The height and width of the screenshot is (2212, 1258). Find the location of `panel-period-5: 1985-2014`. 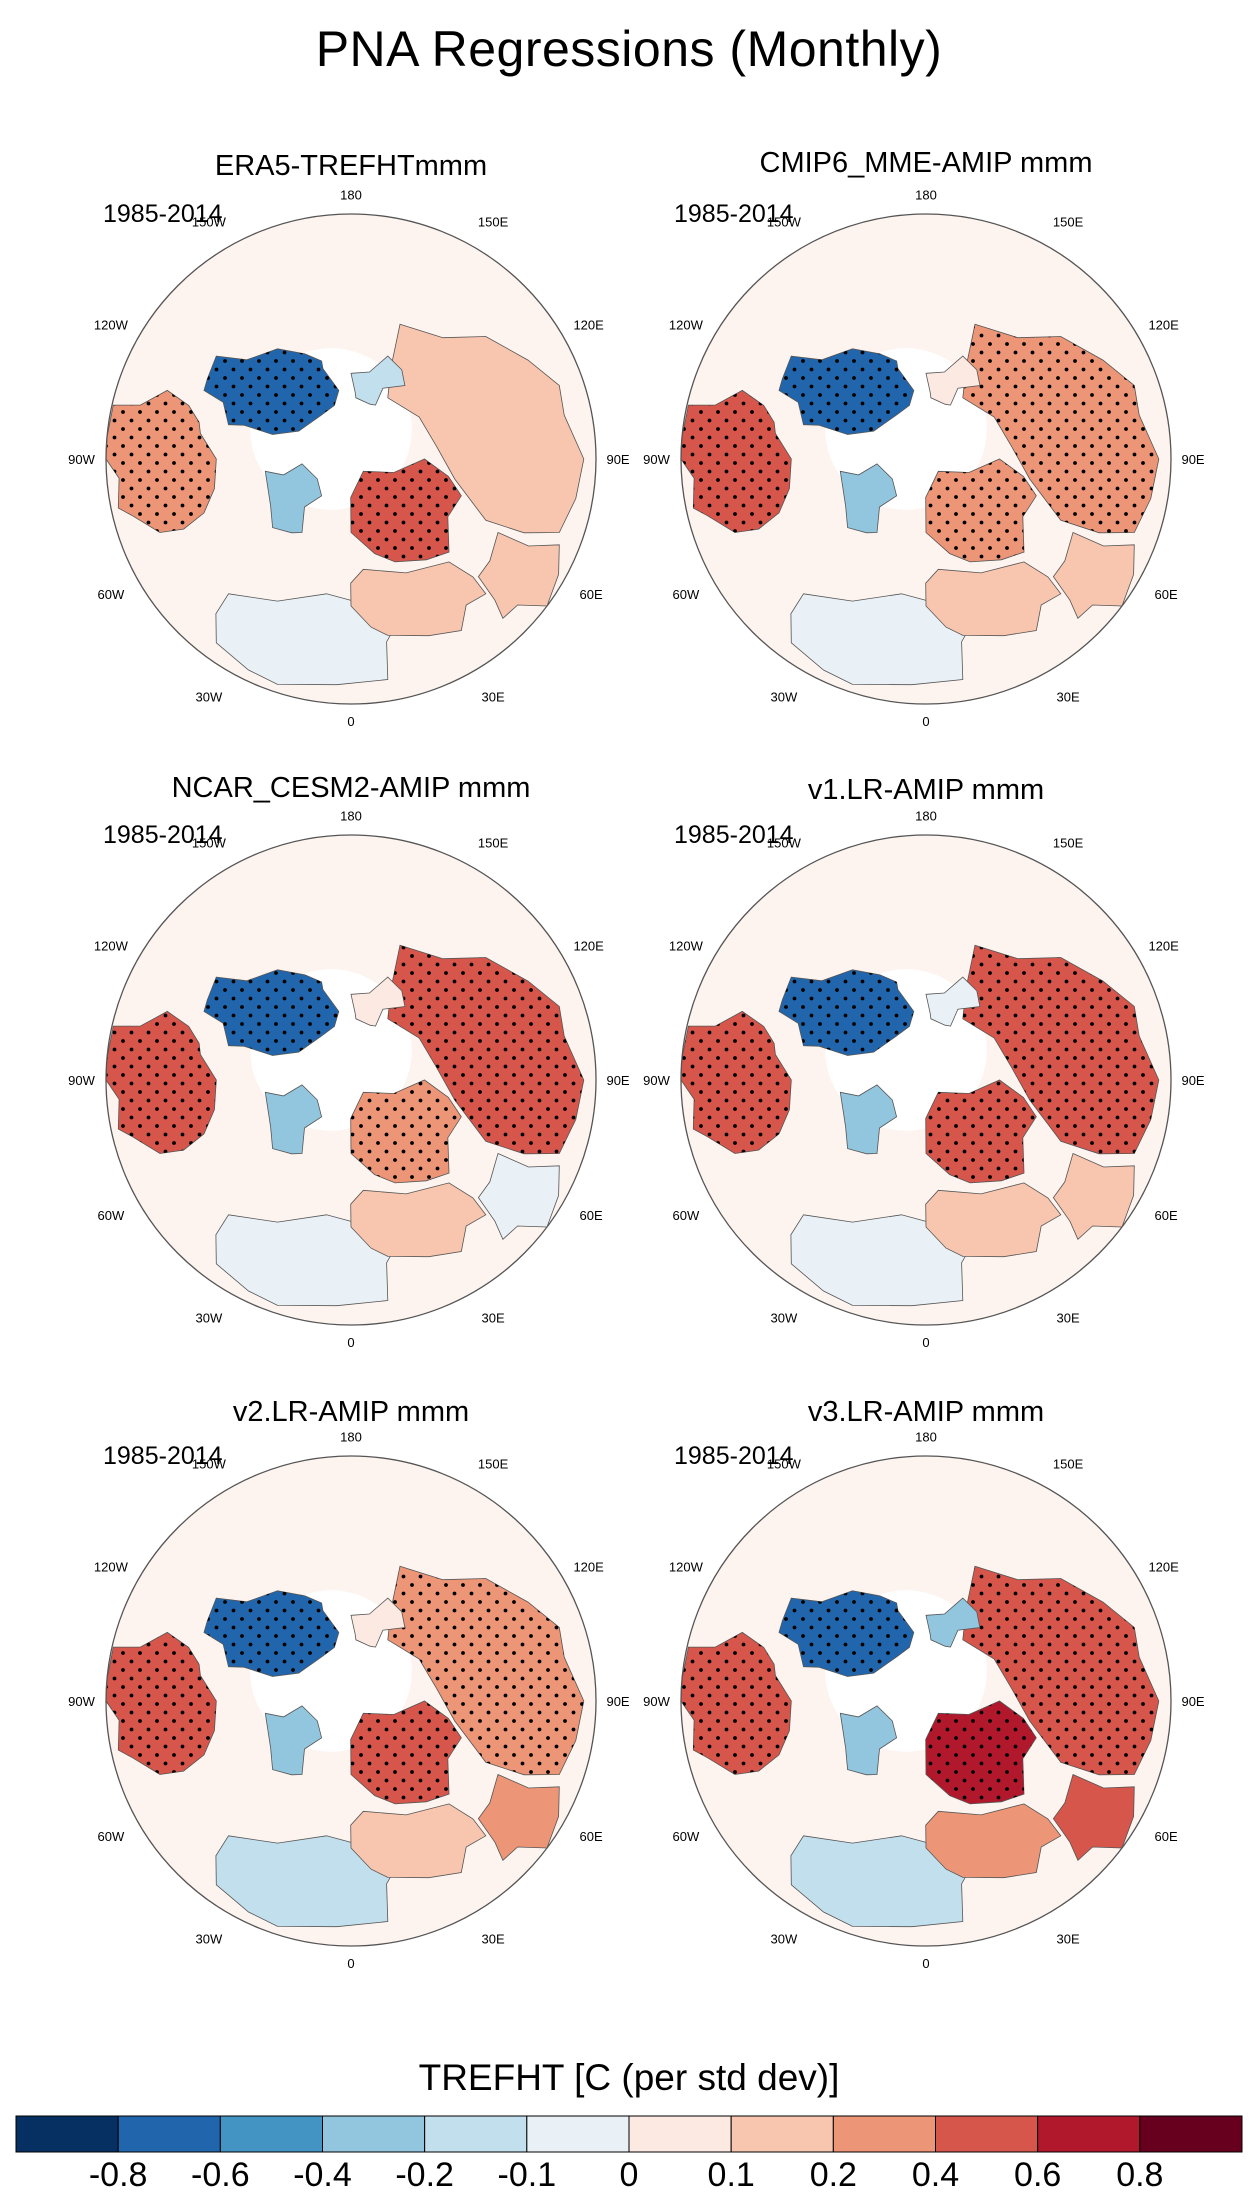

panel-period-5: 1985-2014 is located at coordinates (163, 1456).